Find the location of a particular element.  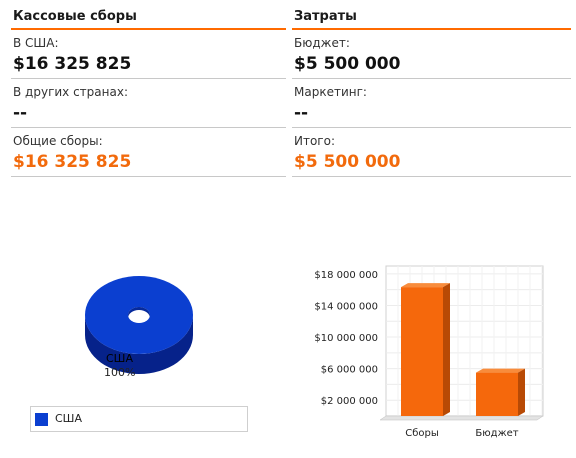

marketing-label: Маркетинг: is located at coordinates (330, 92).